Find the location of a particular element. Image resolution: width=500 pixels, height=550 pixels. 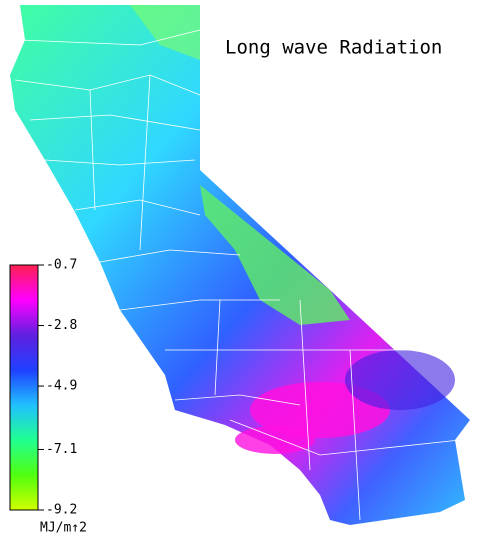

colorbar-tick-label: -0.7 is located at coordinates (61, 265).